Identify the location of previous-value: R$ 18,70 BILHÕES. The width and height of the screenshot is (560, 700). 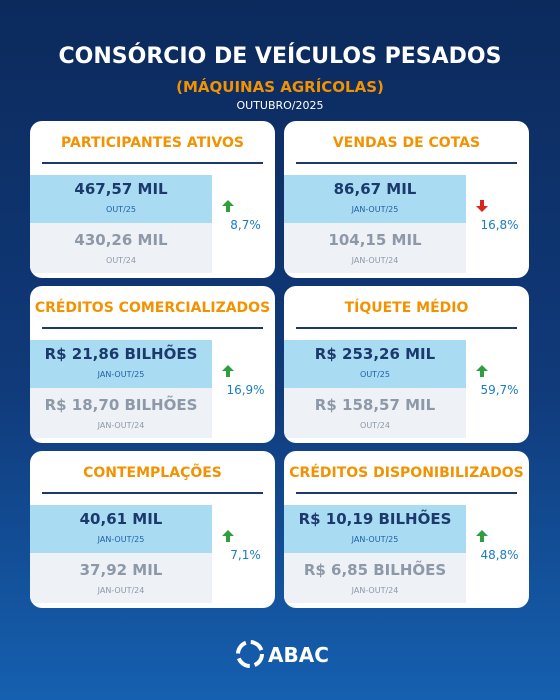
(121, 405).